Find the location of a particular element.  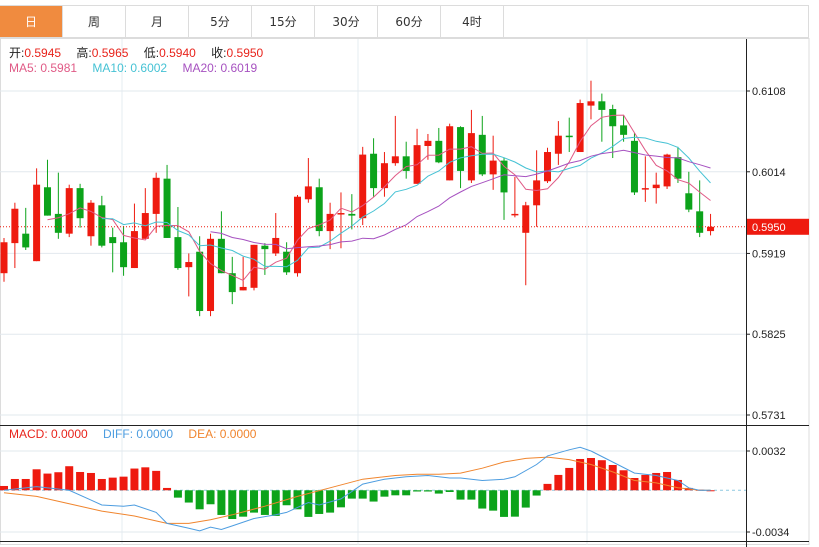

tab-5min: 5分 is located at coordinates (220, 21).